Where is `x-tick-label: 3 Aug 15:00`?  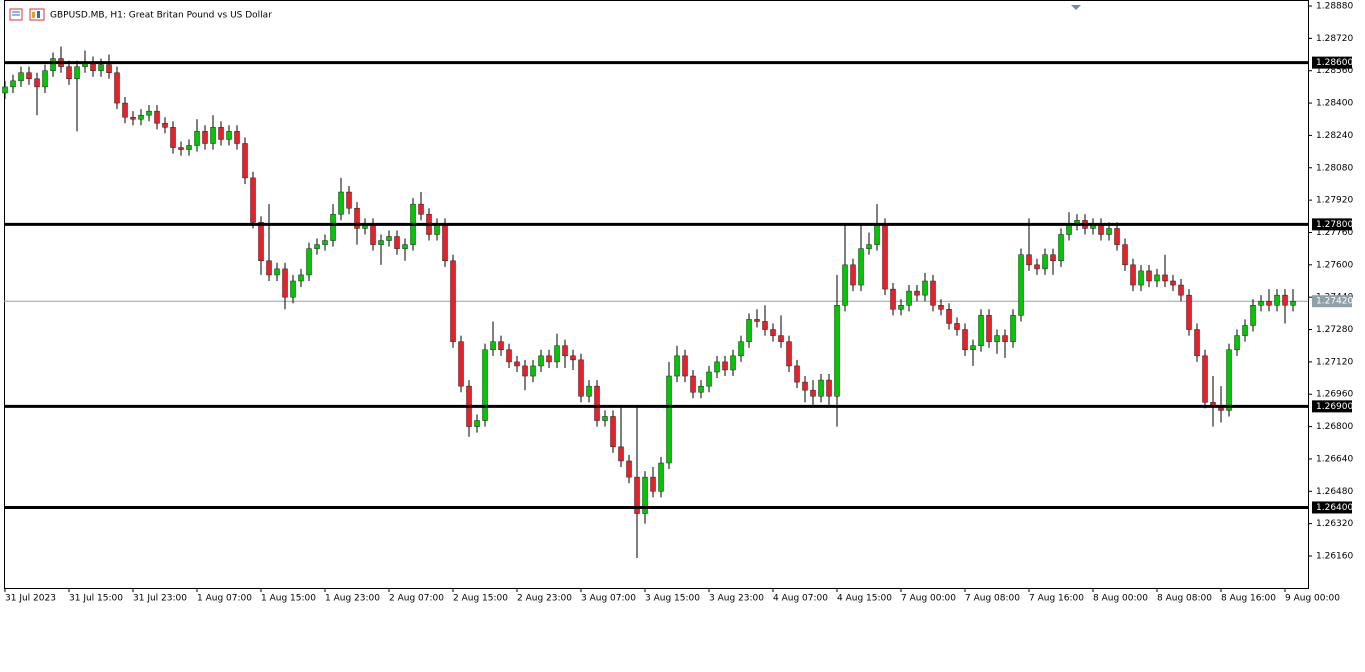 x-tick-label: 3 Aug 15:00 is located at coordinates (672, 599).